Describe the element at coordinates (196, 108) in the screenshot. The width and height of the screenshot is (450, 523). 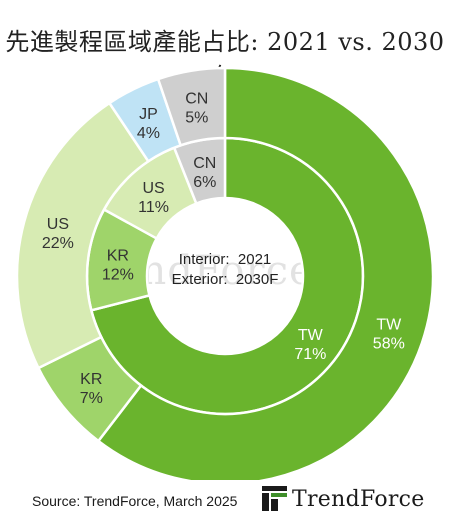
I see `slice-label-outer-cn: CN 5%` at that location.